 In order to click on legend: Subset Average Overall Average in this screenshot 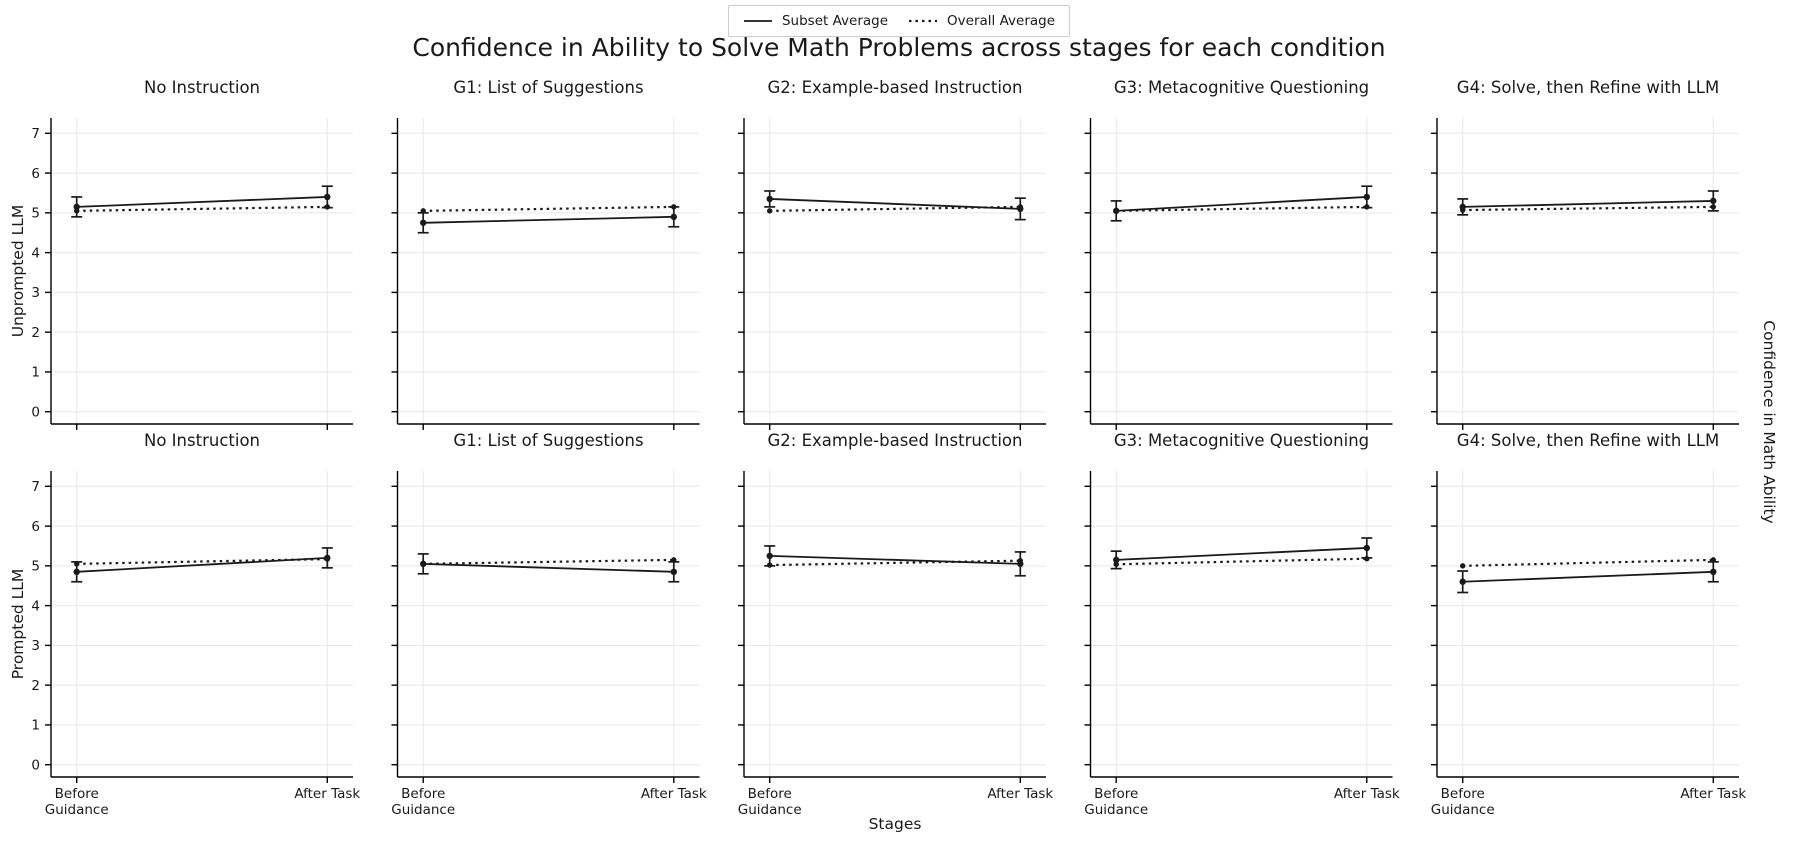, I will do `click(899, 21)`.